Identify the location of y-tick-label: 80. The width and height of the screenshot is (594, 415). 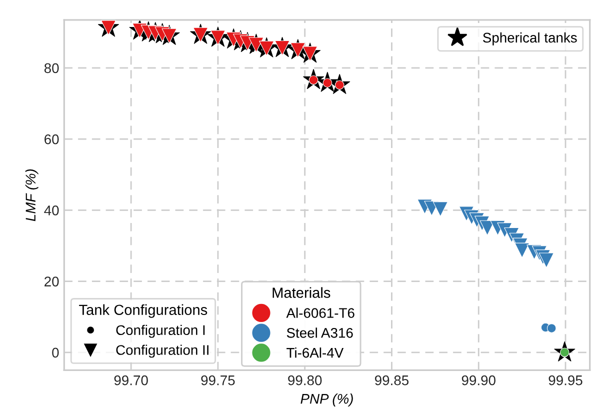
(51, 68).